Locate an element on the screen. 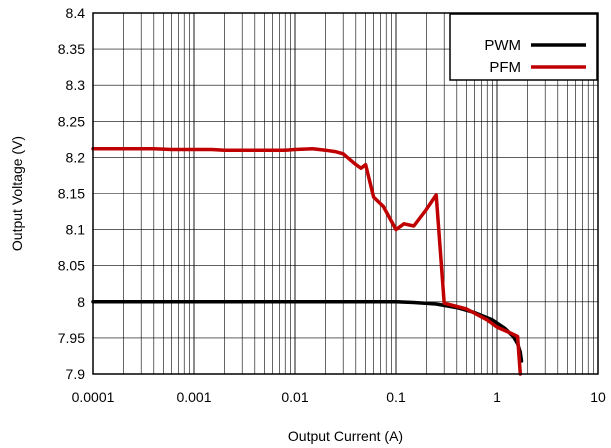 The width and height of the screenshot is (611, 448). legend: PWM PFM is located at coordinates (523, 47).